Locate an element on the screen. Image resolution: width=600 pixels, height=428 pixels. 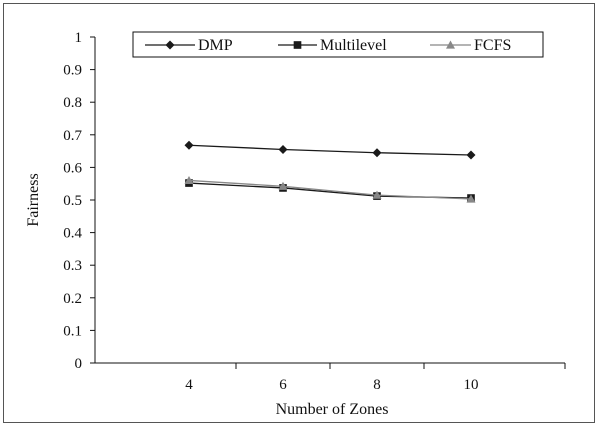
y-axis-title: Fairness is located at coordinates (33, 199).